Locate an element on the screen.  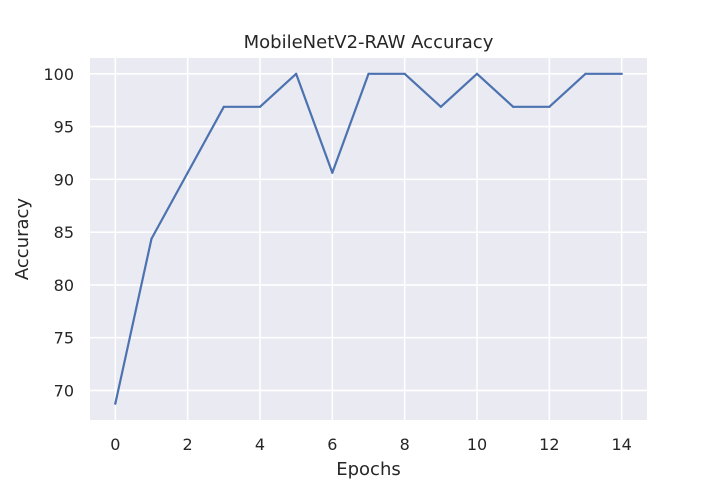
y-tick-label: 85 is located at coordinates (64, 232).